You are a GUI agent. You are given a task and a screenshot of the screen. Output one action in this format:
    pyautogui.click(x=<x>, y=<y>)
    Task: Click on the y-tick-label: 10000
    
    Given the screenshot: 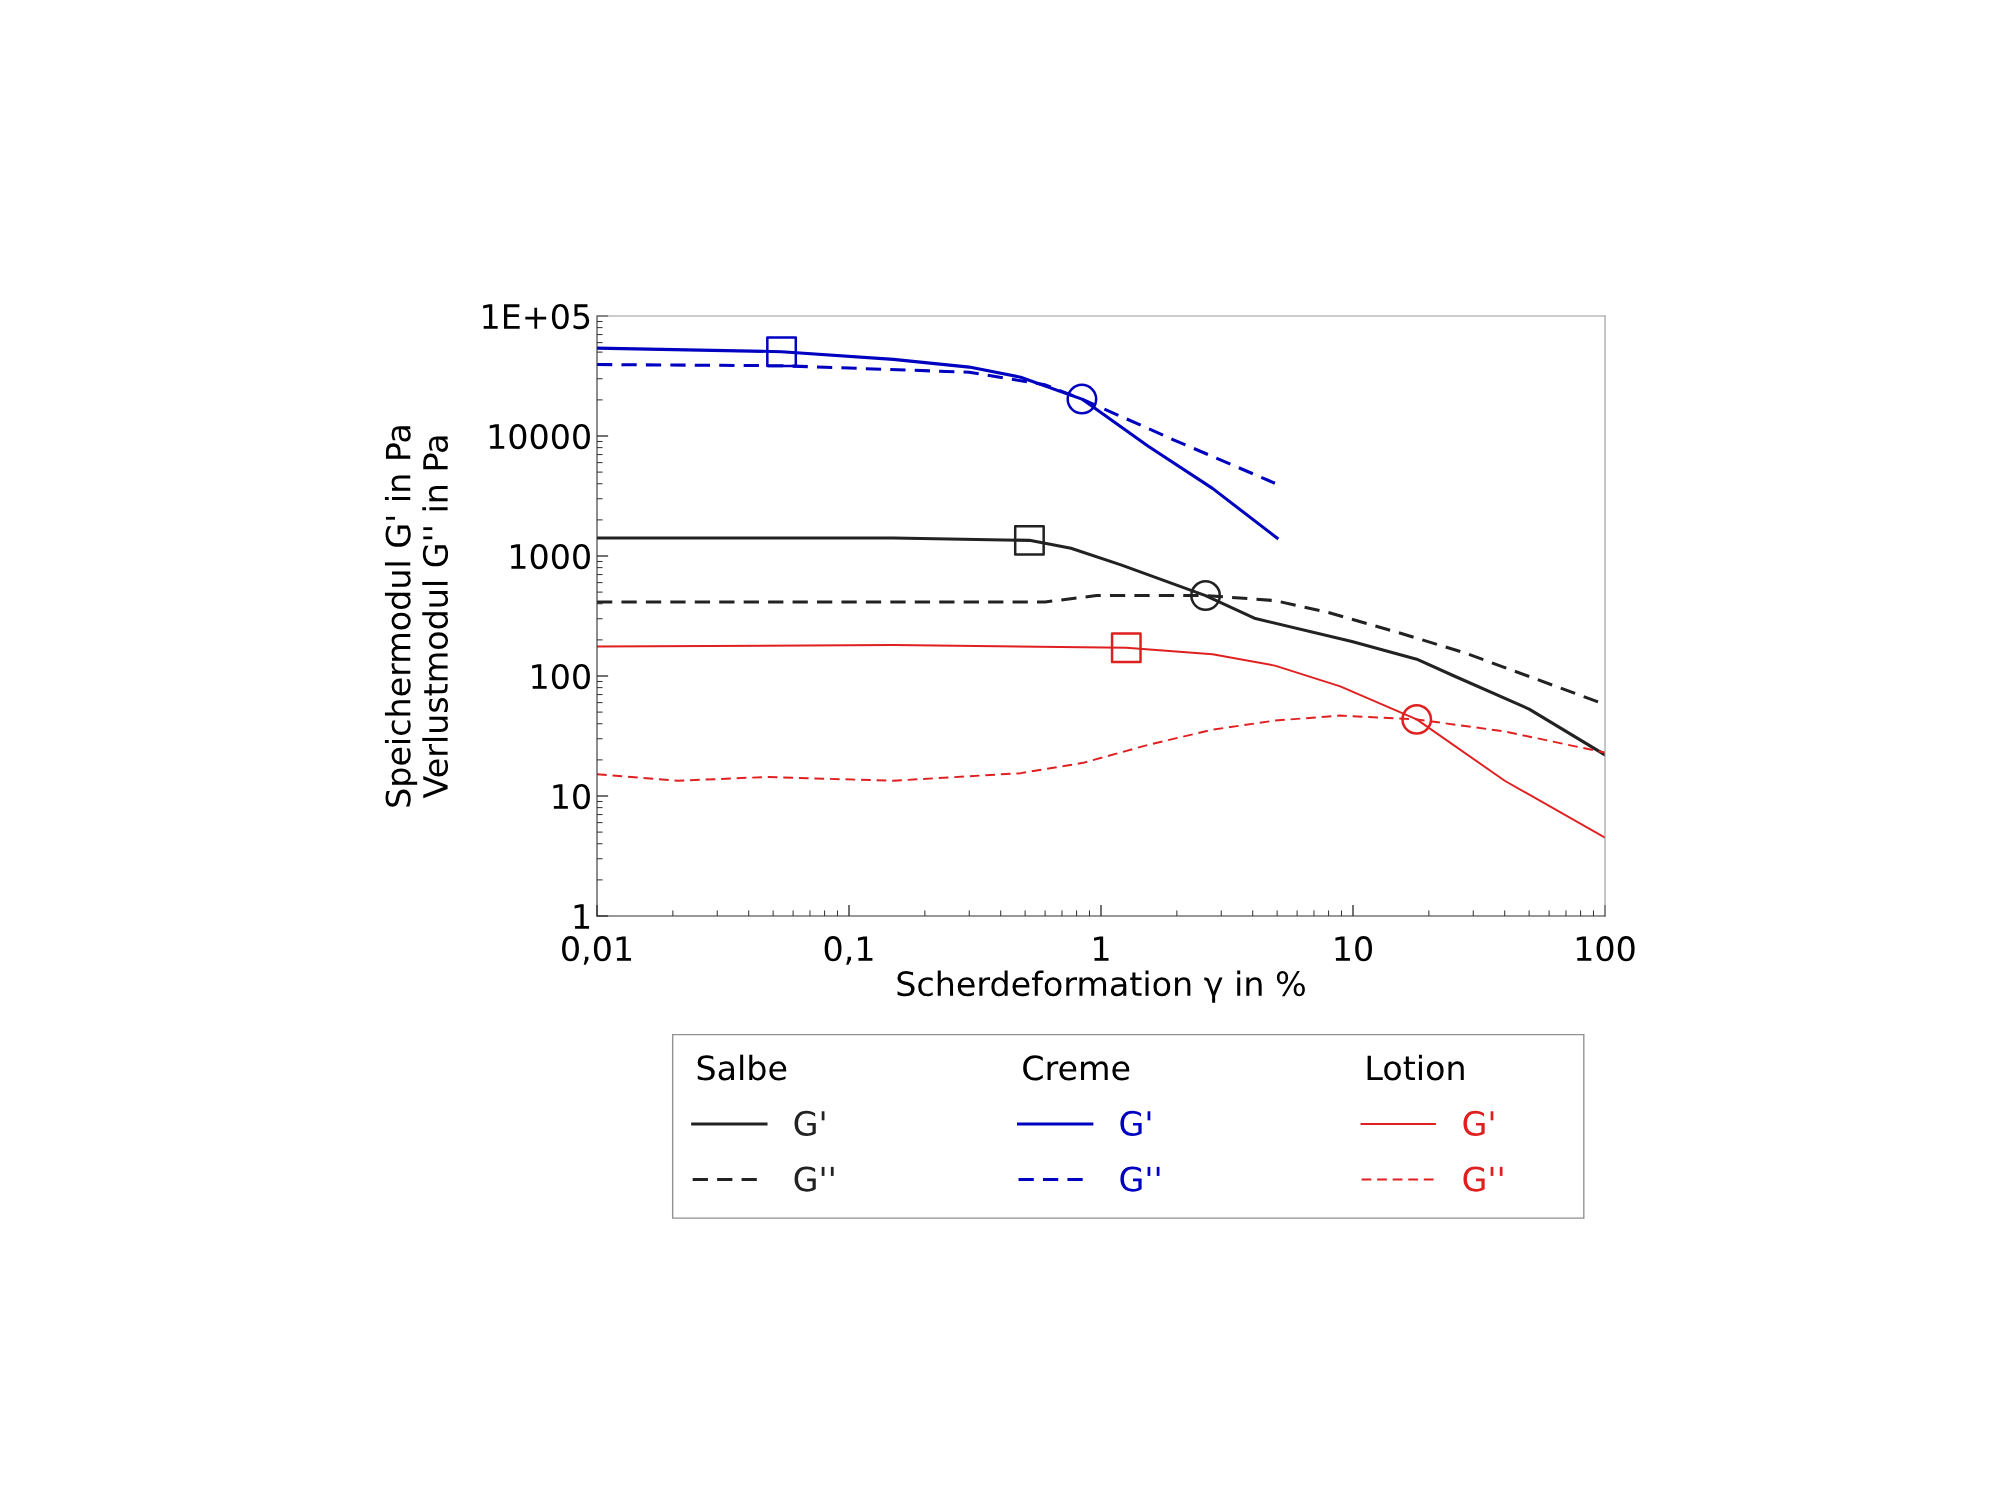 What is the action you would take?
    pyautogui.click(x=539, y=436)
    